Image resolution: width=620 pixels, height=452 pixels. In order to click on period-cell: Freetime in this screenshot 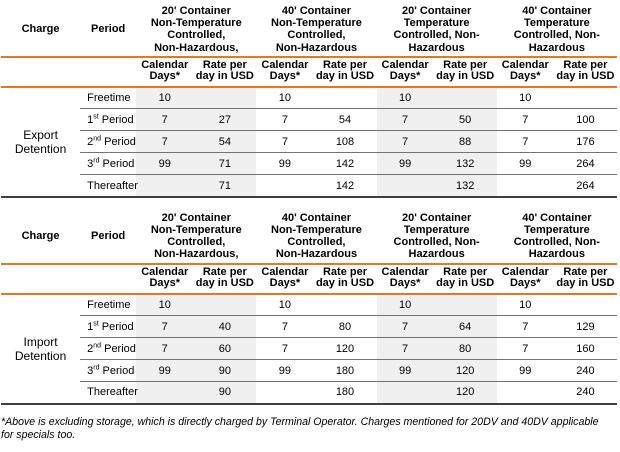, I will do `click(108, 305)`.